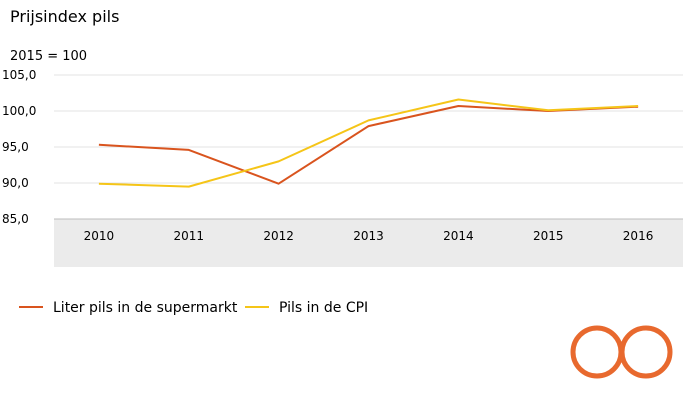  What do you see at coordinates (15, 219) in the screenshot?
I see `y-tick-label: 85,0` at bounding box center [15, 219].